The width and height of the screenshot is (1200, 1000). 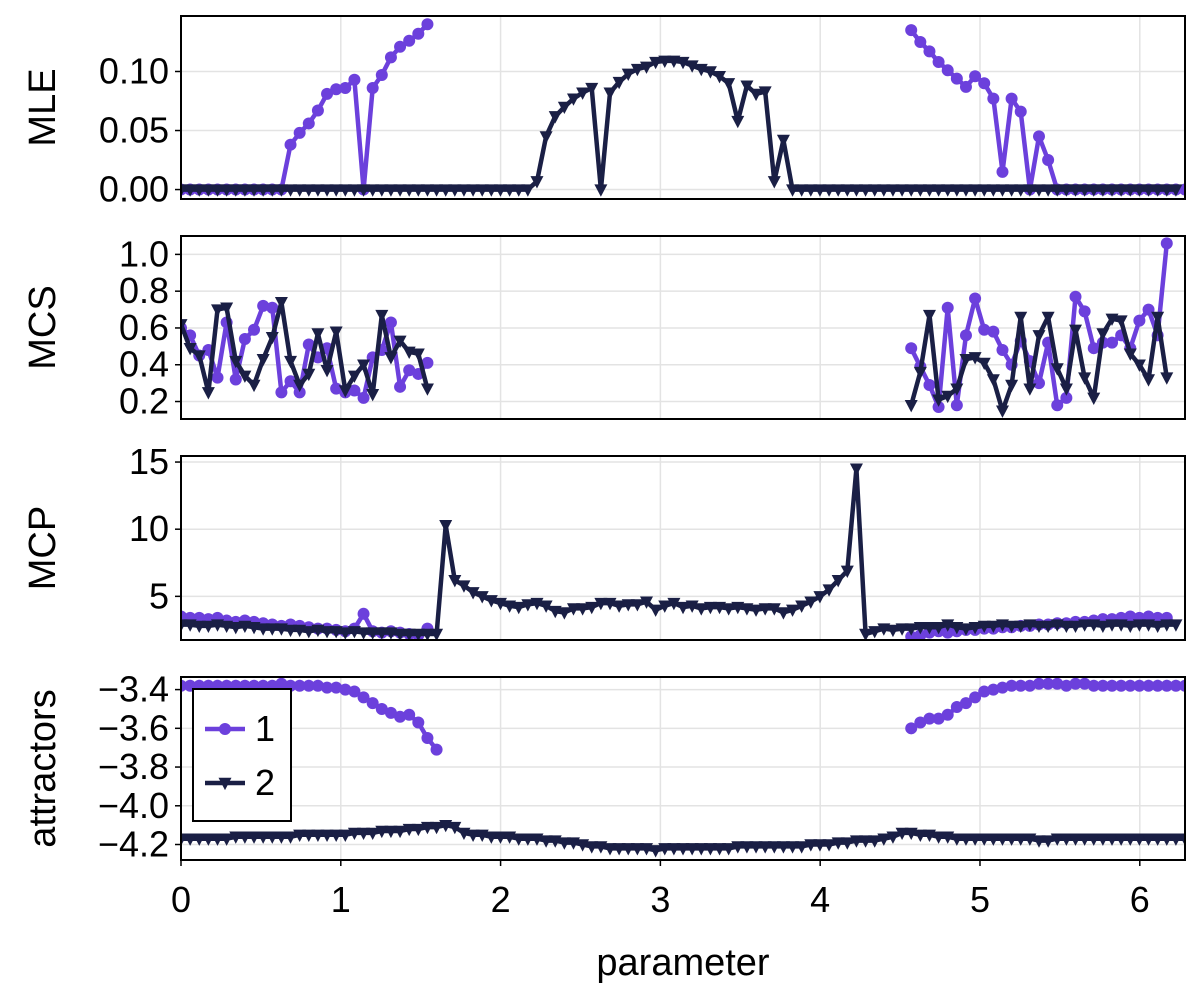 What do you see at coordinates (144, 290) in the screenshot?
I see `y-tick-label: 0.8` at bounding box center [144, 290].